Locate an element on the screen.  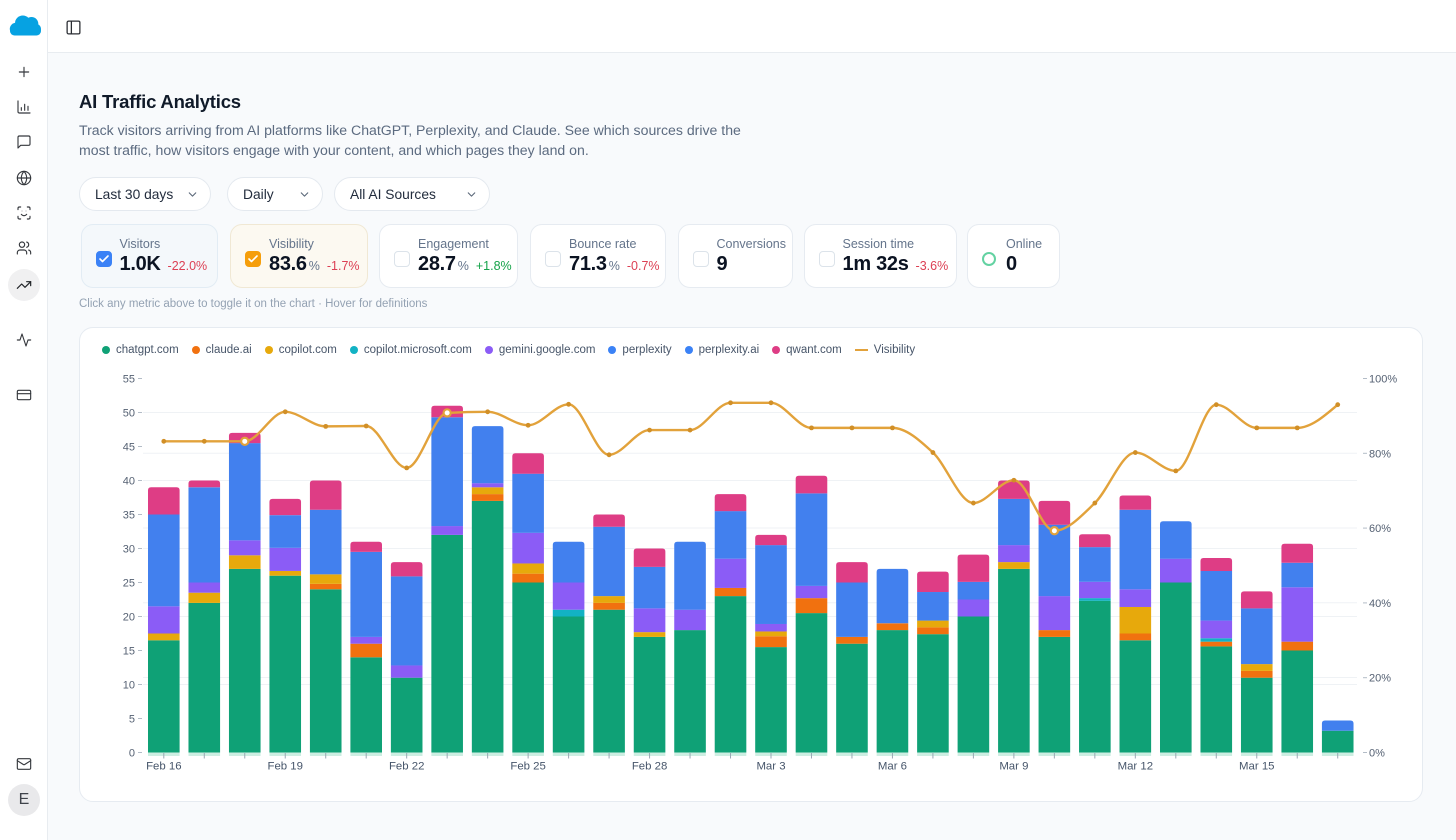
svg-text: Feb 19 is located at coordinates (285, 767).